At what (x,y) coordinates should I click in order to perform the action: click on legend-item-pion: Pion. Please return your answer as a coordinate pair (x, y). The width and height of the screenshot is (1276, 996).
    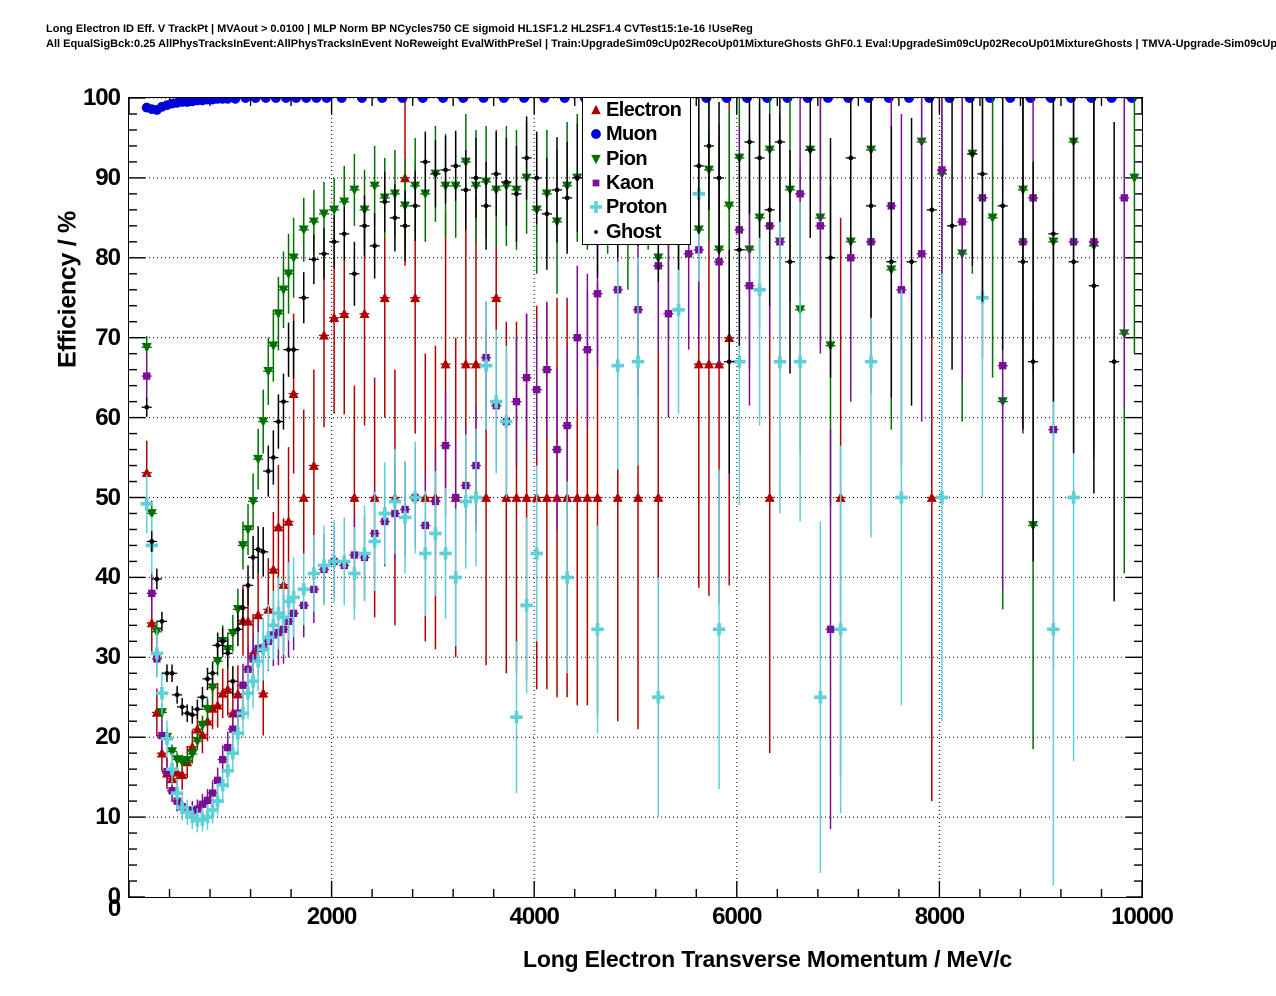
    Looking at the image, I should click on (636, 159).